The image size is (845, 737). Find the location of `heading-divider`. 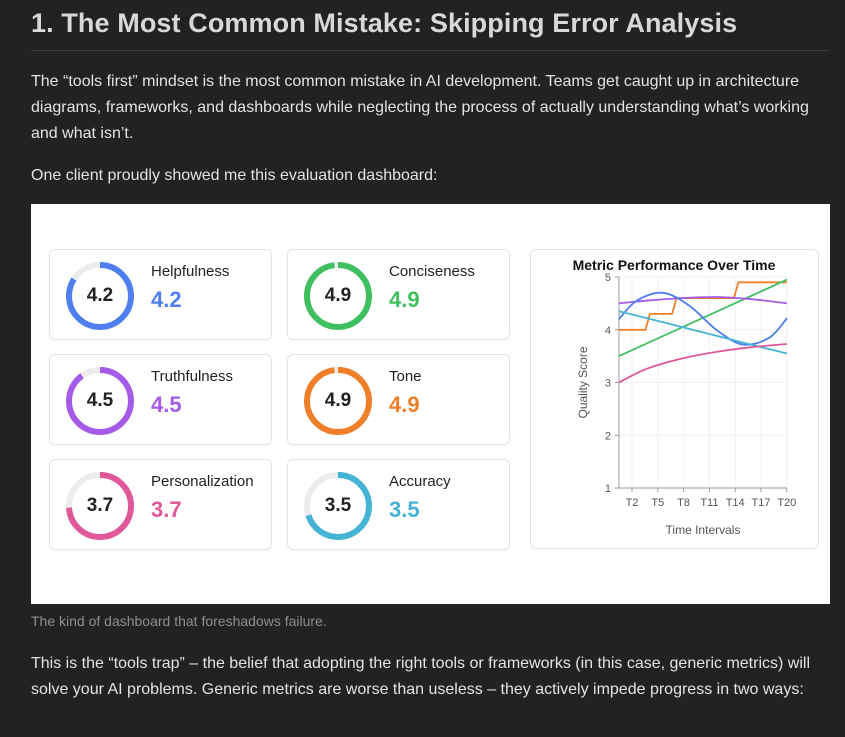

heading-divider is located at coordinates (430, 50).